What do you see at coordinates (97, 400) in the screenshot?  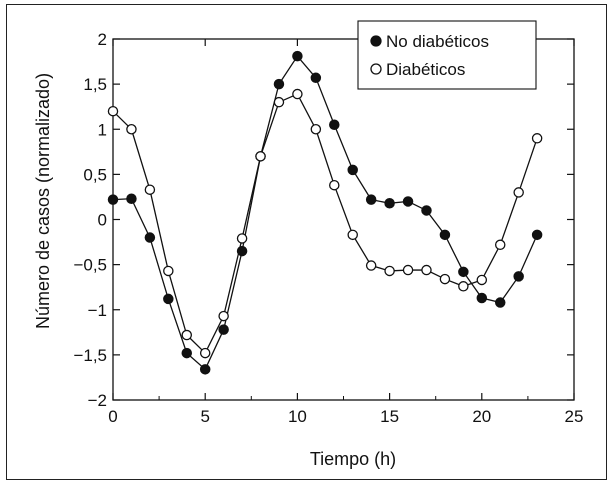 I see `y-tick-label: −2` at bounding box center [97, 400].